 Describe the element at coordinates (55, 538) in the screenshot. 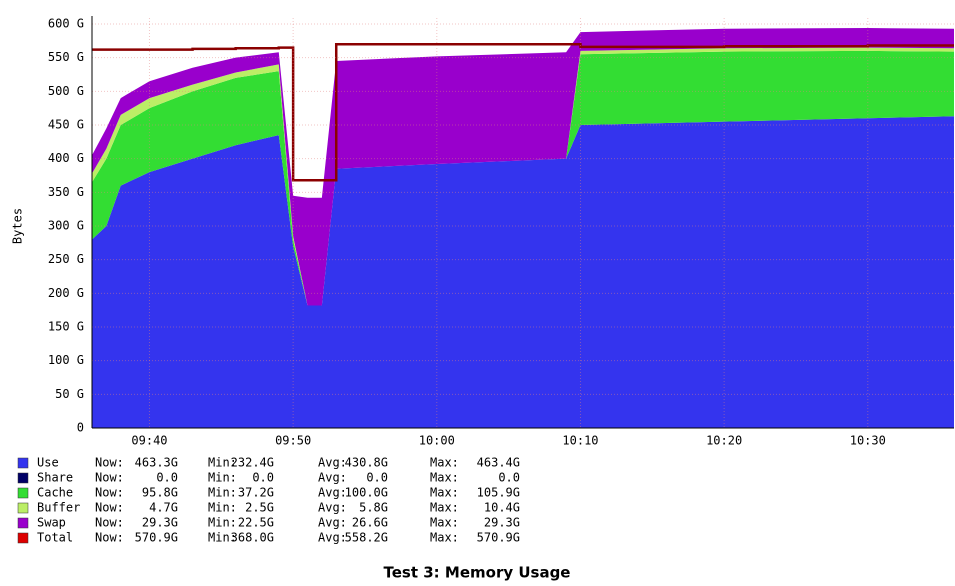

I see `legend-label: Total` at that location.